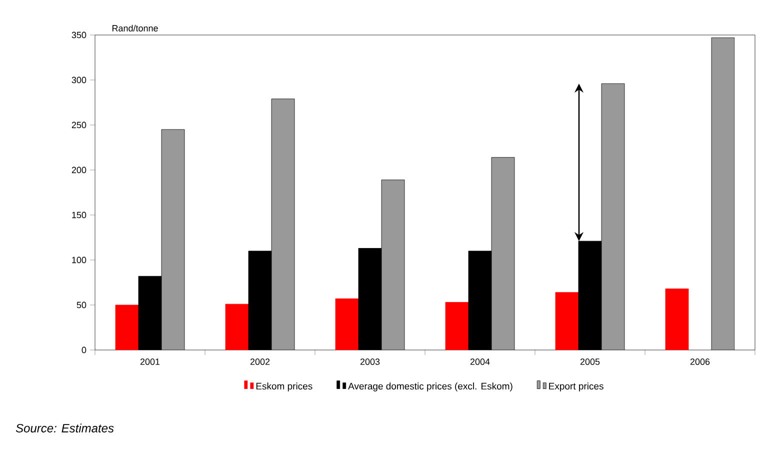 This screenshot has height=454, width=770. I want to click on y-tick-label: 150, so click(79, 215).